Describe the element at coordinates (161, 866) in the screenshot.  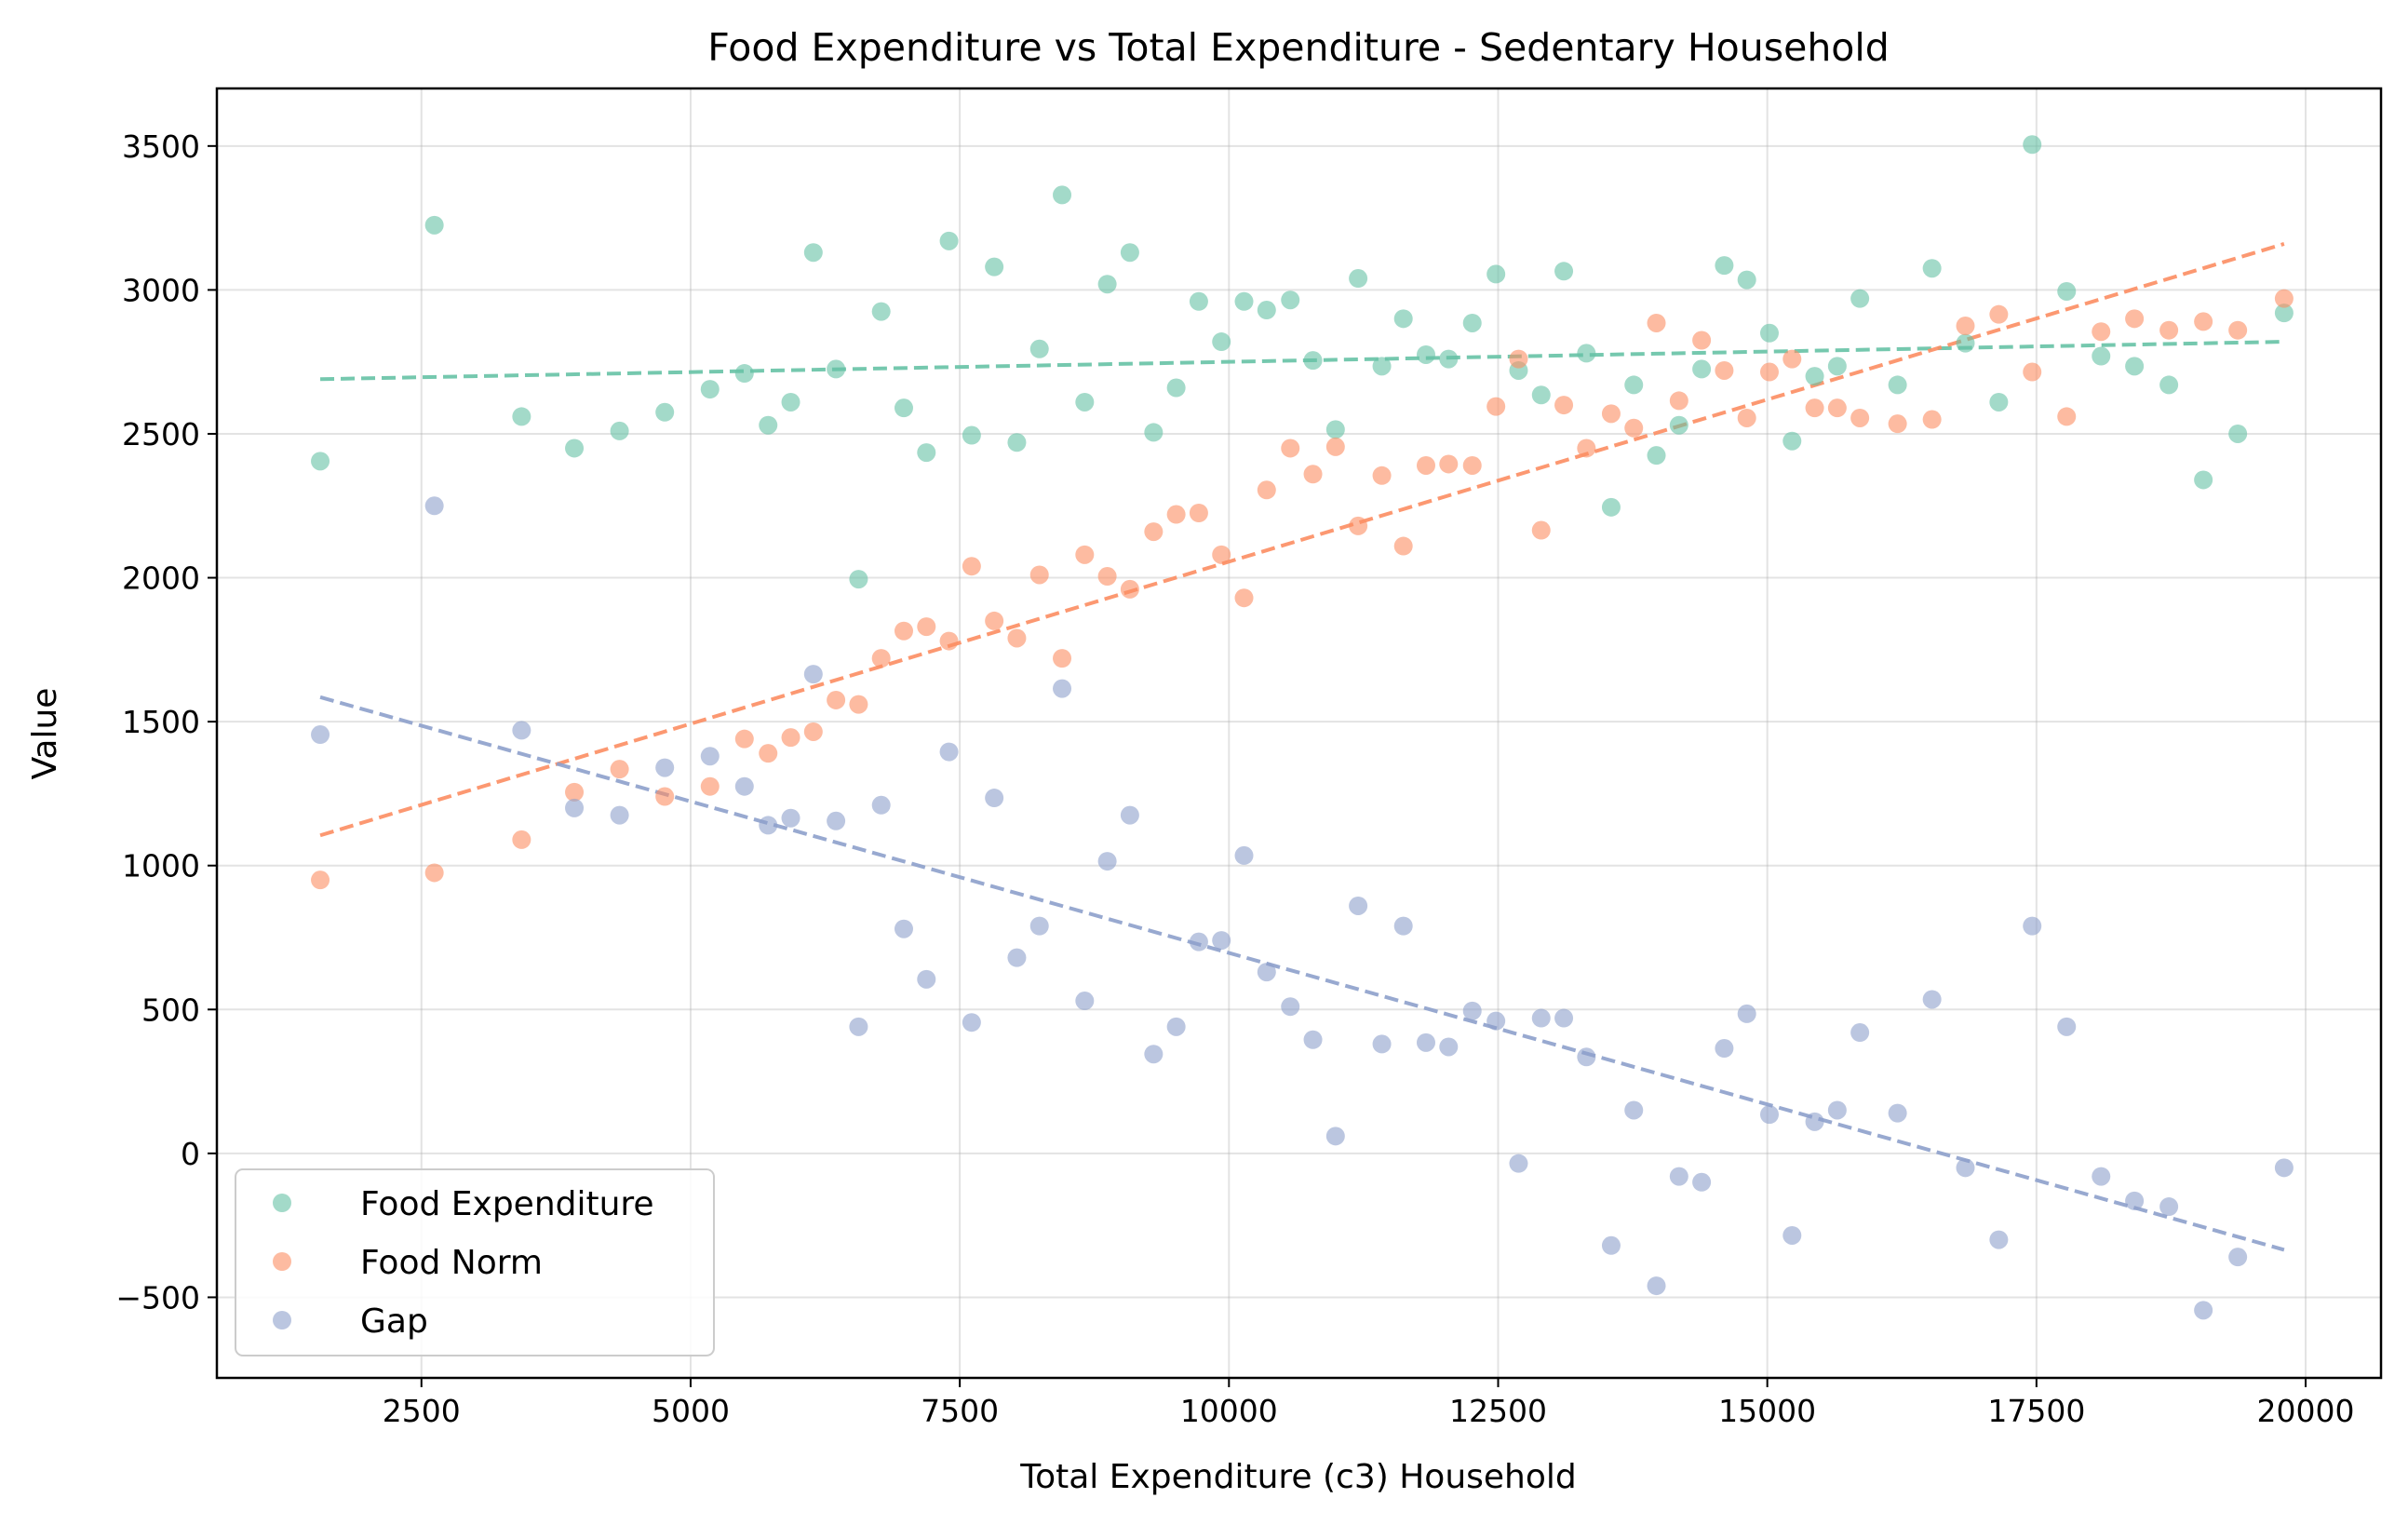
I see `y-tick-label: 1000` at that location.